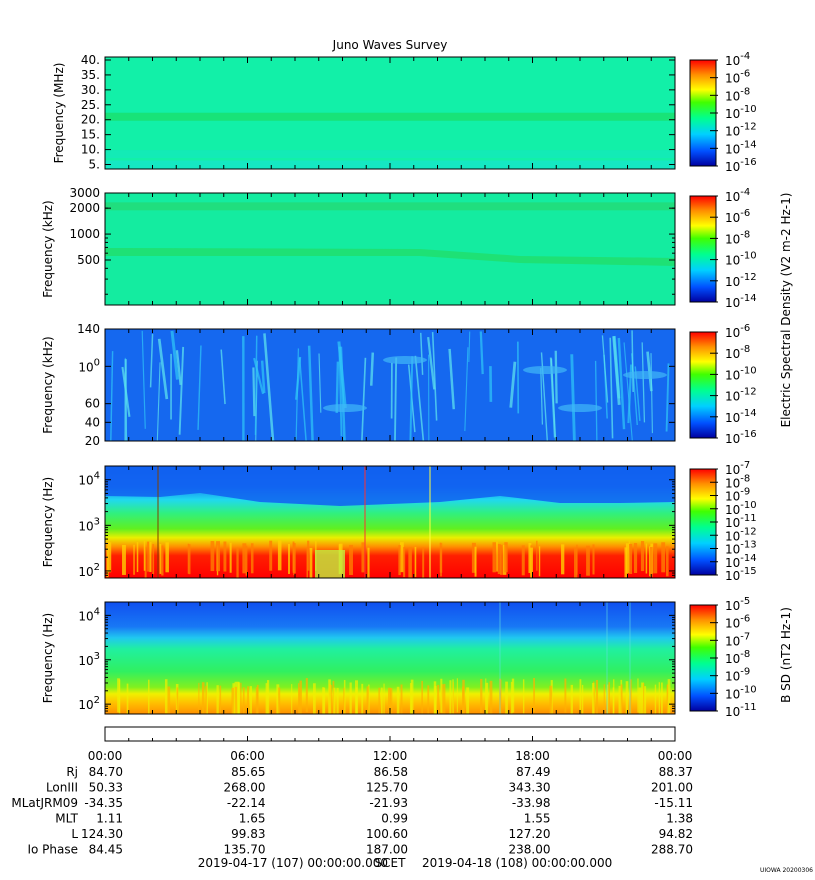 The width and height of the screenshot is (815, 880). Describe the element at coordinates (532, 756) in the screenshot. I see `time-tick-label: 18:00` at that location.